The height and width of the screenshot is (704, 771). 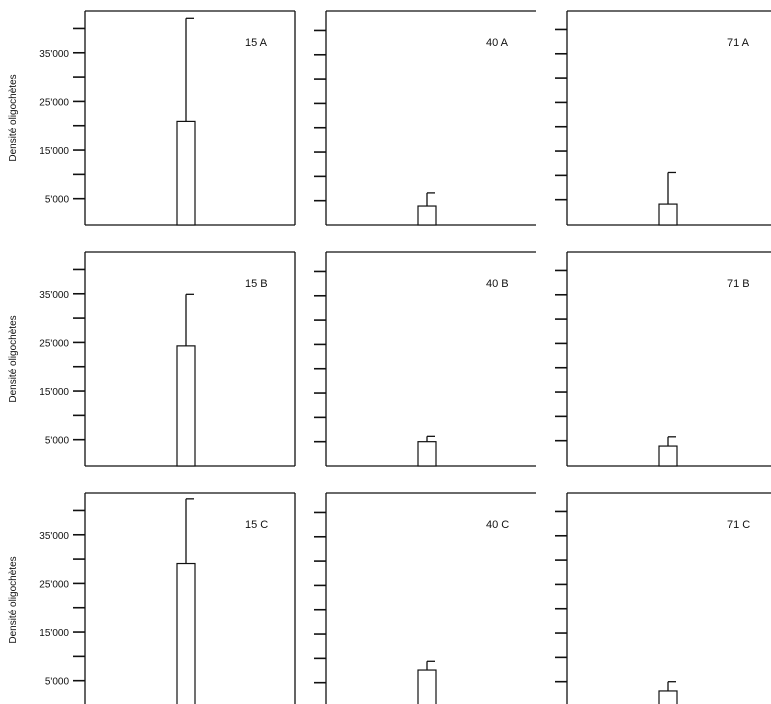 I want to click on panel-label: 40 A, so click(x=497, y=43).